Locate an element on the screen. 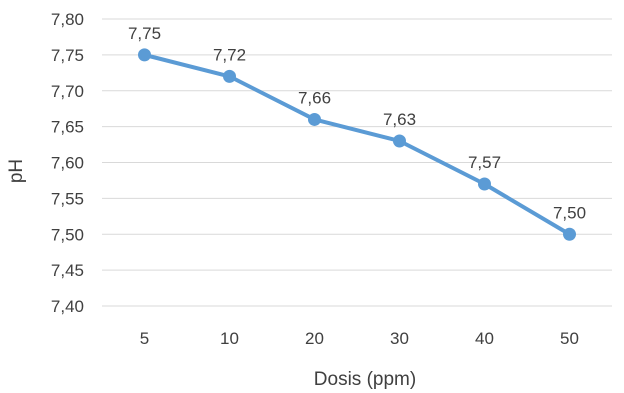 The height and width of the screenshot is (393, 624). data-label: 7,66 is located at coordinates (314, 97).